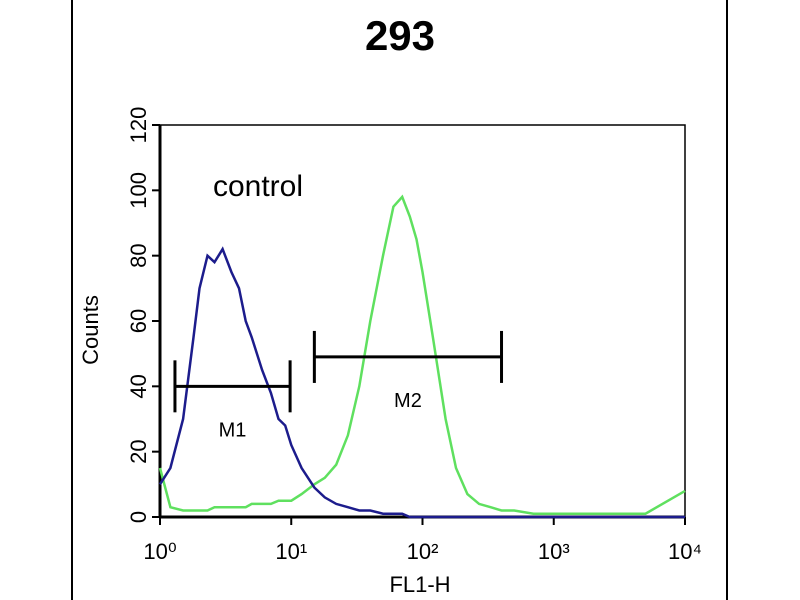  I want to click on y-axis-label: Counts, so click(90, 330).